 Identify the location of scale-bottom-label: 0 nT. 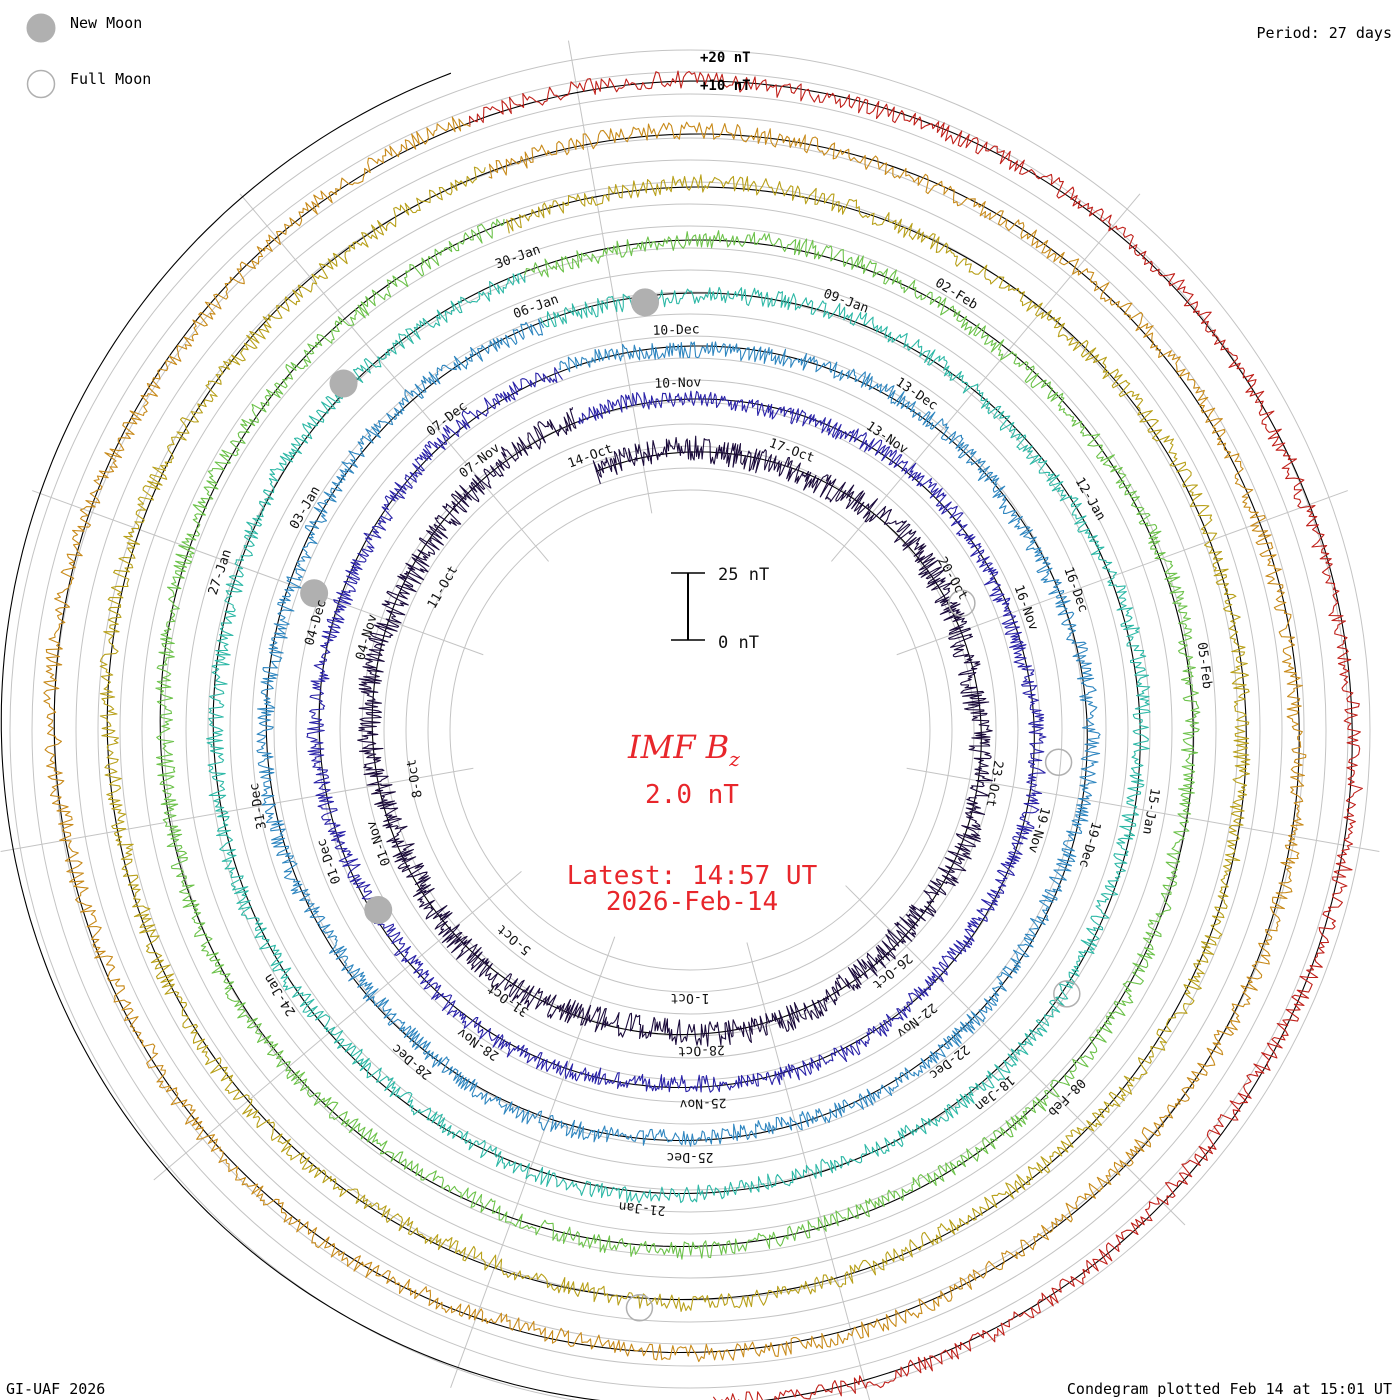
(738, 643).